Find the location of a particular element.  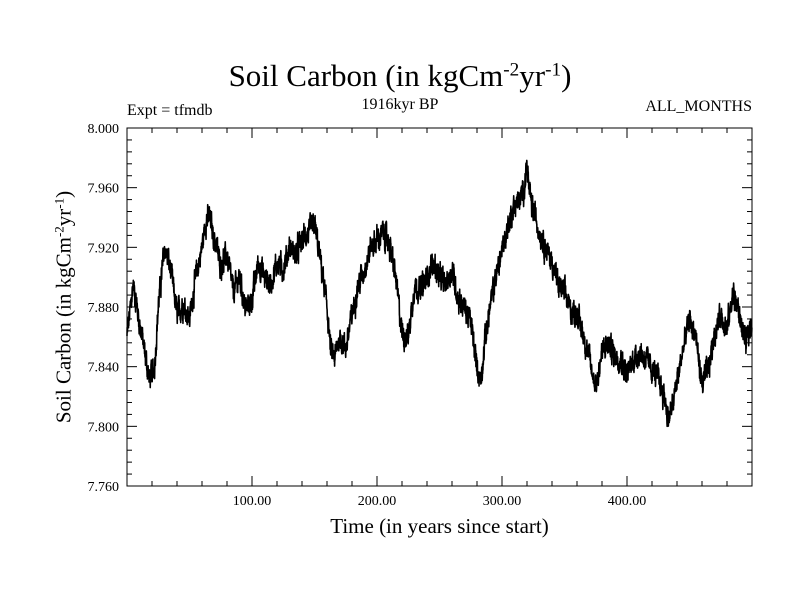

y-tick-label: 7.920 is located at coordinates (104, 248).